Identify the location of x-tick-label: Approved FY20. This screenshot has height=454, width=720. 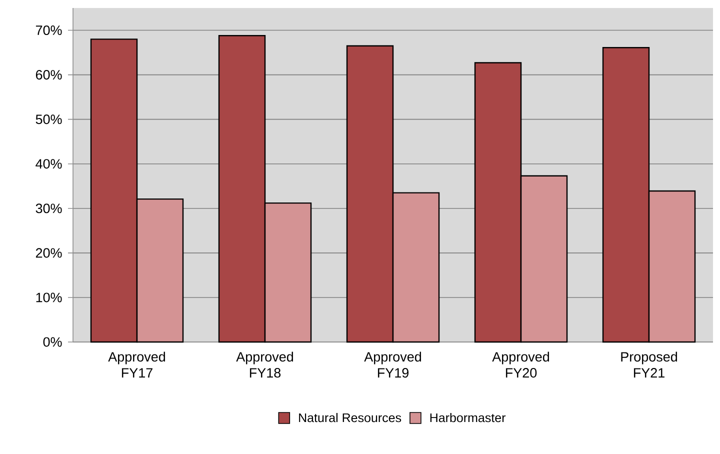
(521, 365).